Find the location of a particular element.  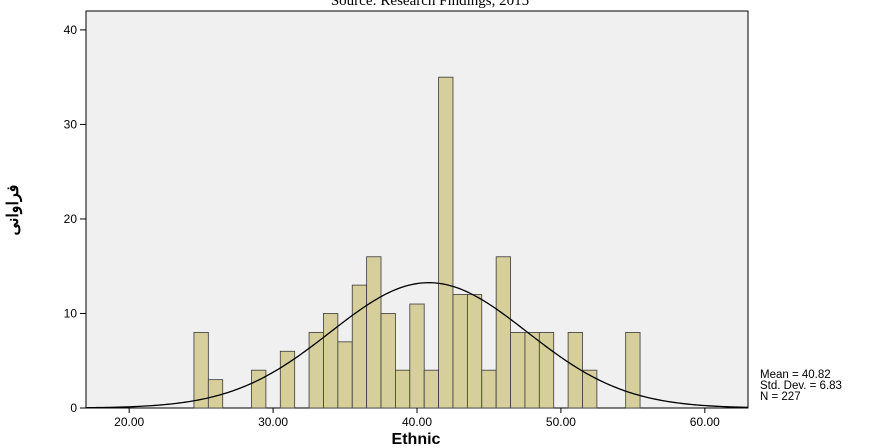

x-tick-label: 20.00 is located at coordinates (129, 422).